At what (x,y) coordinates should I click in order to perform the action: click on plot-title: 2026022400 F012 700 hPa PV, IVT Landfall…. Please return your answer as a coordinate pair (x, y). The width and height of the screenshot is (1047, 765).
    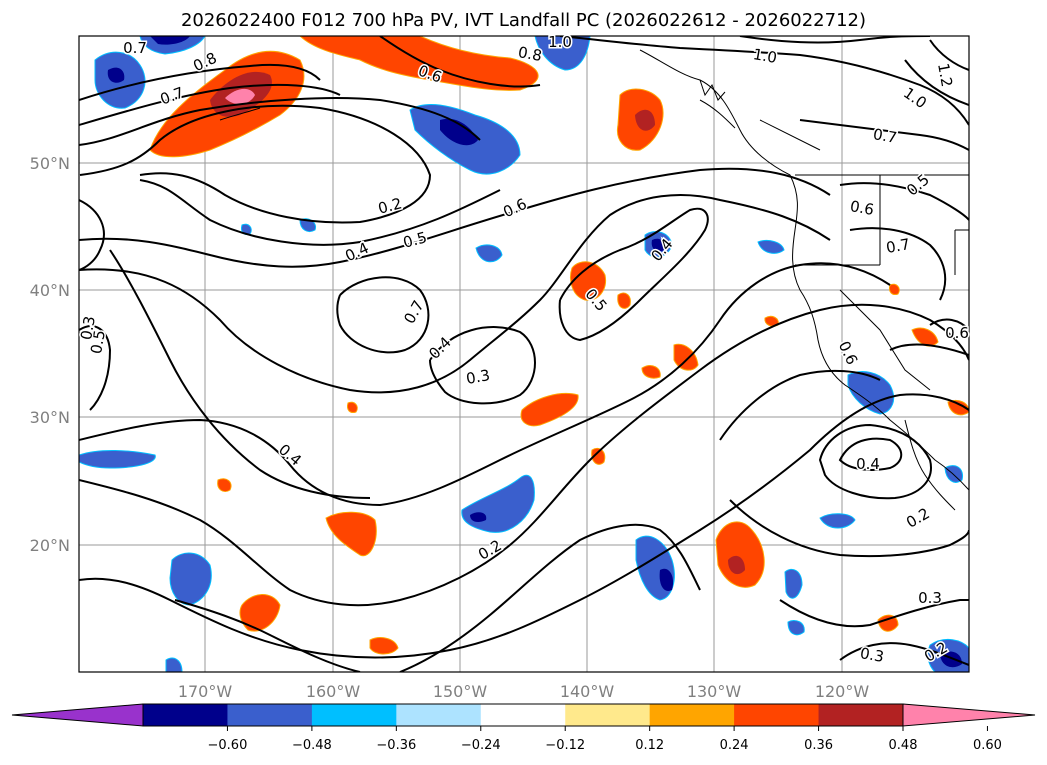
    Looking at the image, I should click on (523, 20).